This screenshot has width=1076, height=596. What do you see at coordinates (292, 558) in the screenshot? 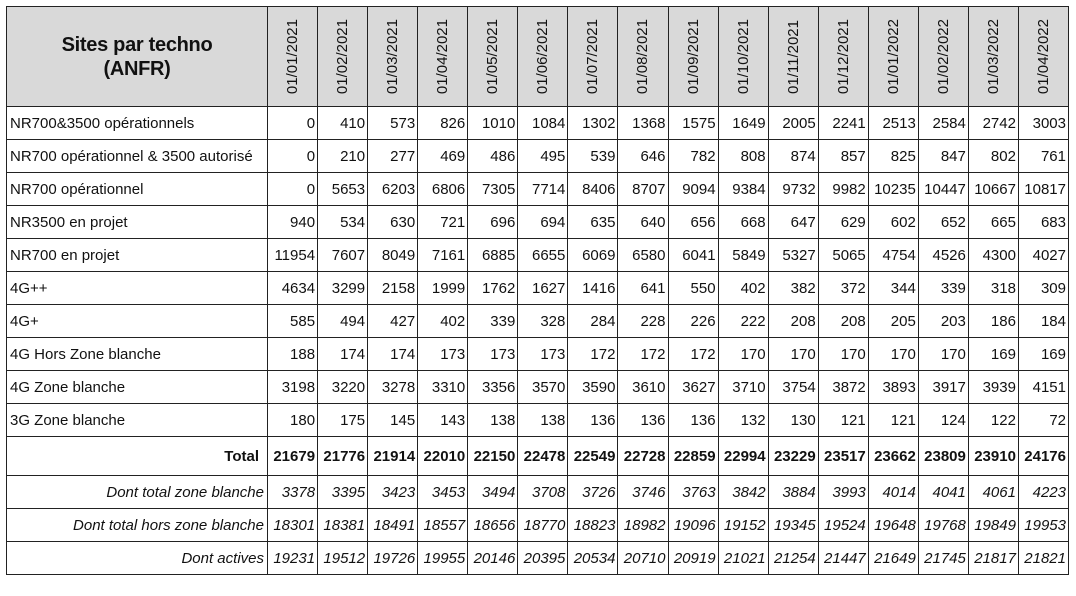
I see `cell-value: 19231` at bounding box center [292, 558].